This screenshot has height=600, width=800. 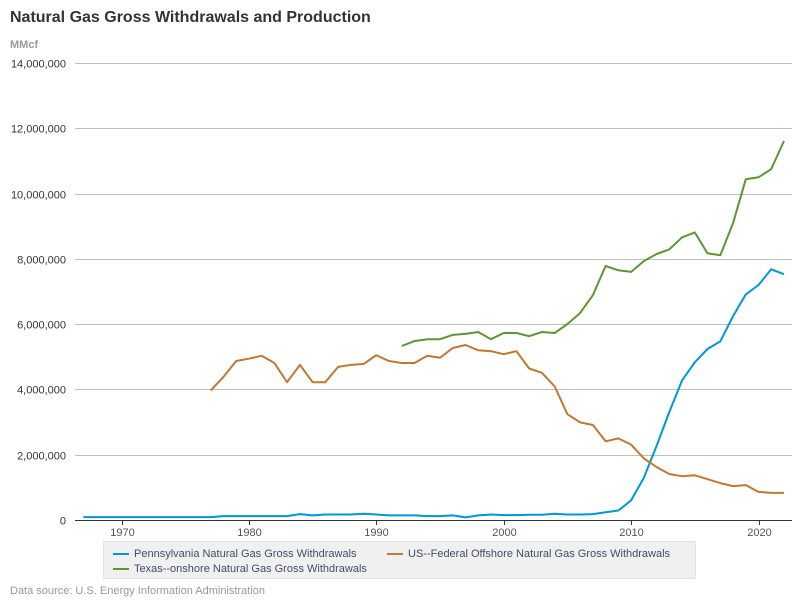 What do you see at coordinates (41, 326) in the screenshot?
I see `y-tick-label: 6,000,000` at bounding box center [41, 326].